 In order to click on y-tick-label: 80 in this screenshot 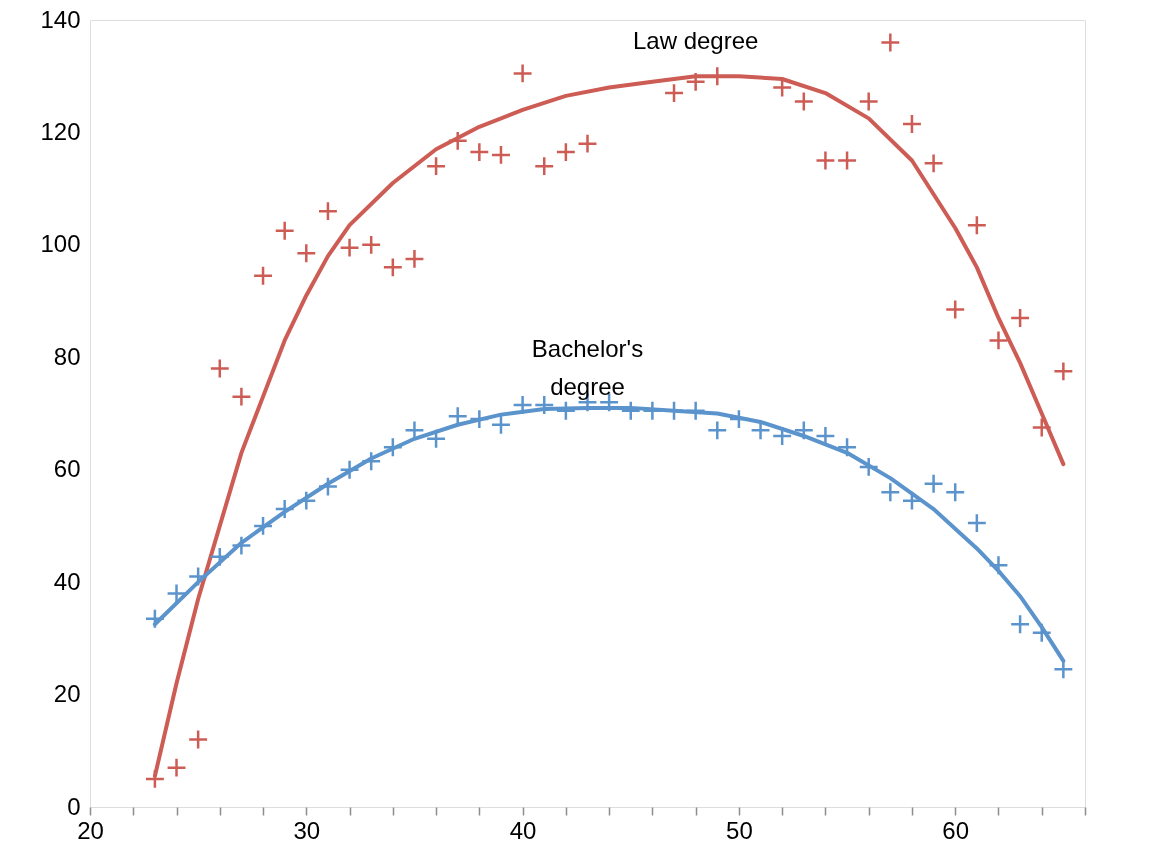, I will do `click(67, 356)`.